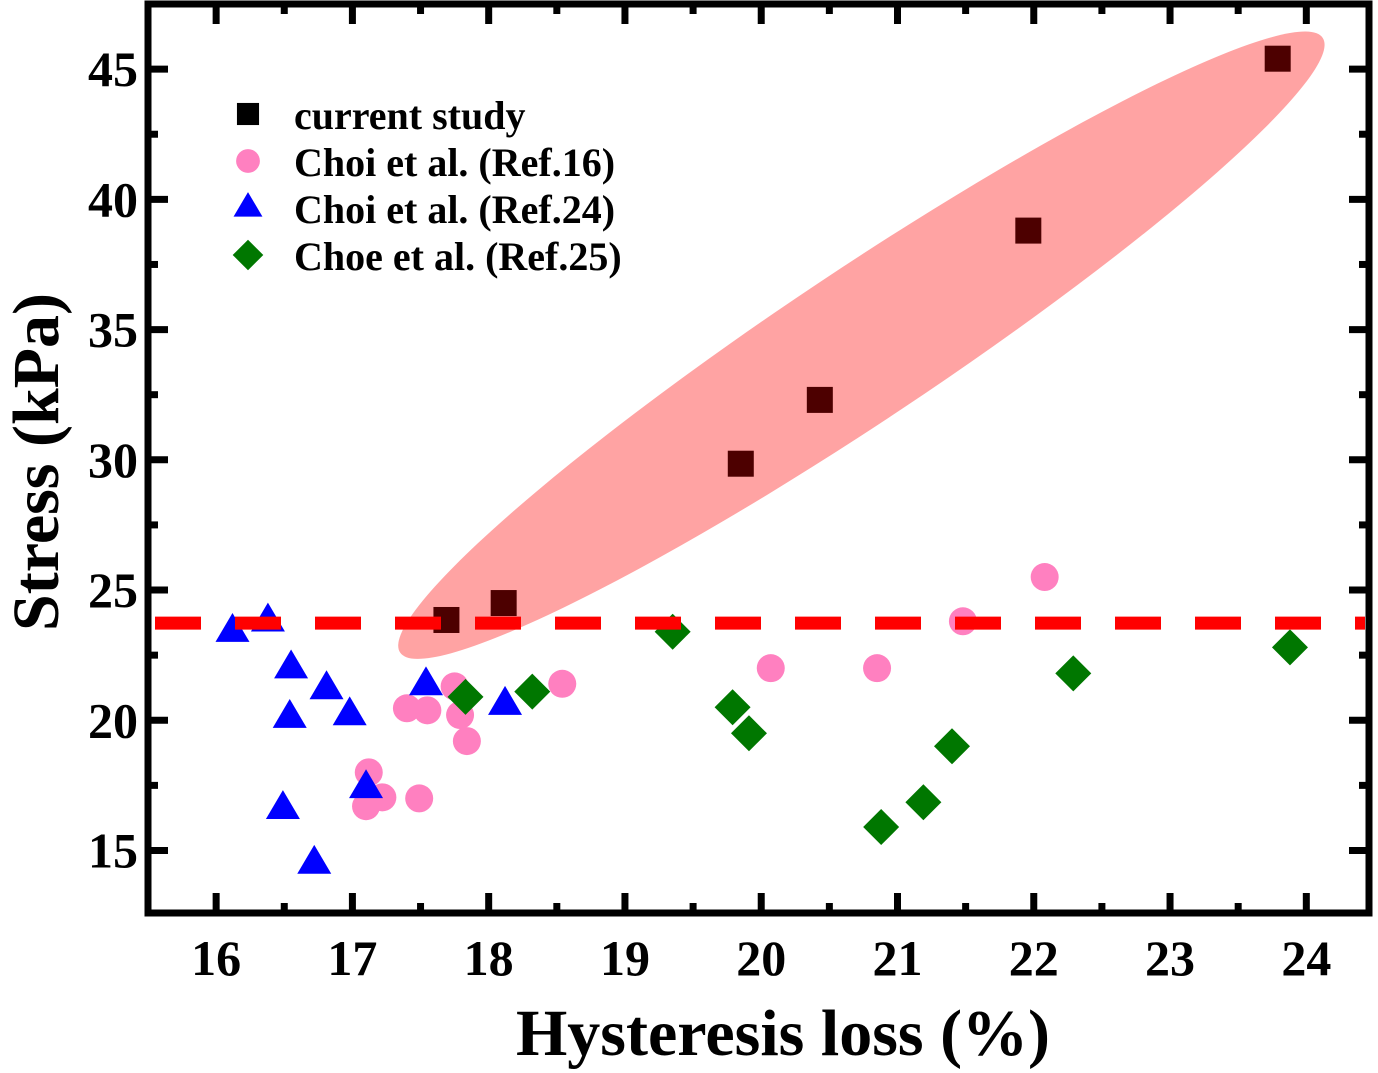 The image size is (1378, 1073). I want to click on x-tick-label: 16, so click(216, 958).